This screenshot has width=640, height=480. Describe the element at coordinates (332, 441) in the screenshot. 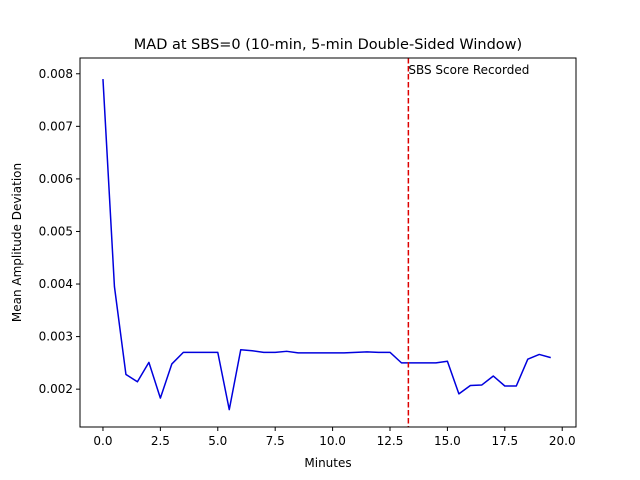

I see `x-tick-label: 10.0` at that location.